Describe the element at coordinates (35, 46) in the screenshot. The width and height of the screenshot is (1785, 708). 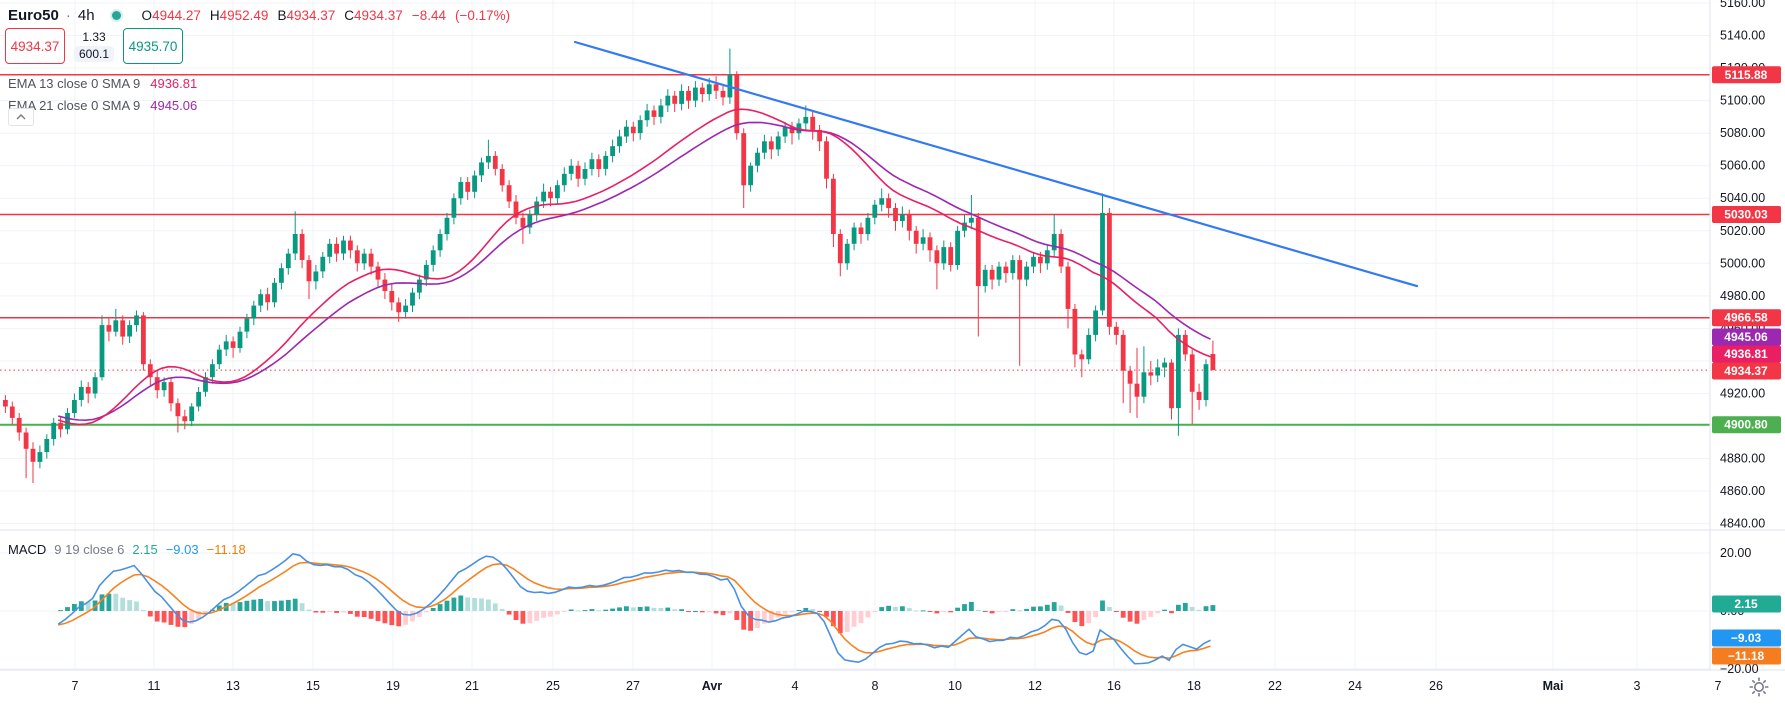
I see `sell-button: 4934.37` at that location.